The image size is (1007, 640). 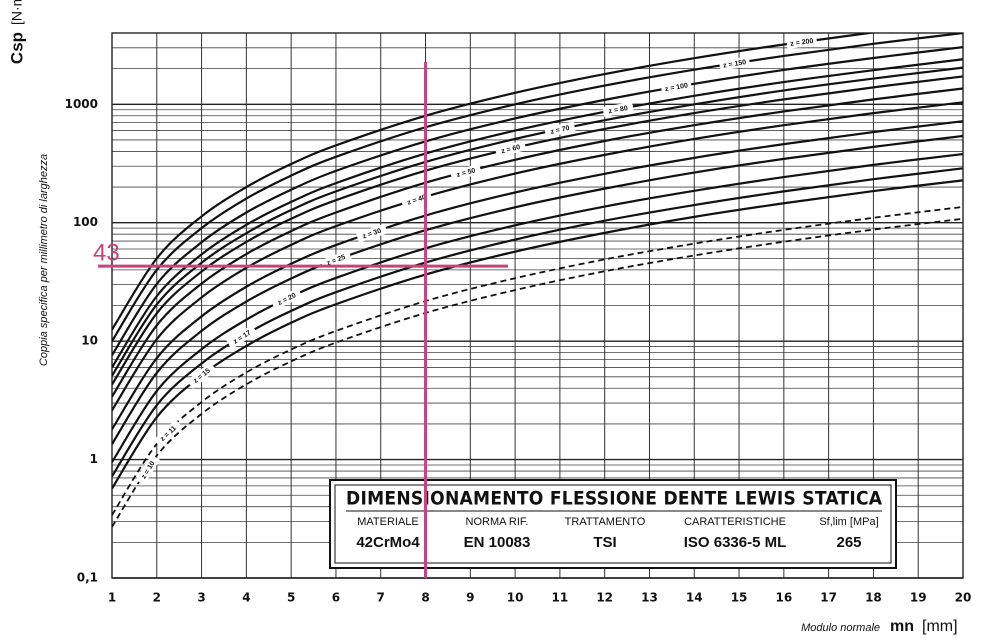 What do you see at coordinates (388, 522) in the screenshot?
I see `info-header: MATERIALE` at bounding box center [388, 522].